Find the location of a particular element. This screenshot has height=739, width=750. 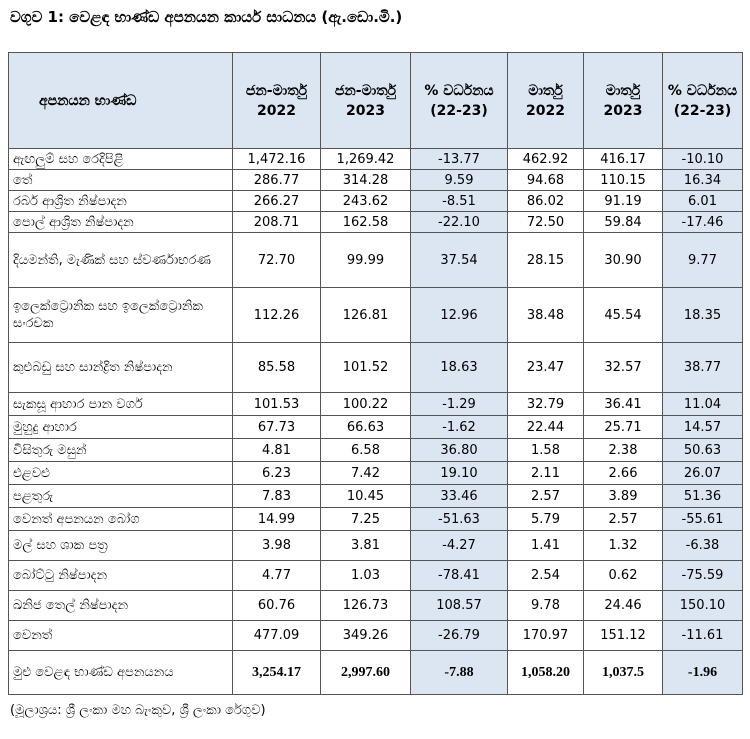

header-cell: මාර්තු 2022 is located at coordinates (545, 100).